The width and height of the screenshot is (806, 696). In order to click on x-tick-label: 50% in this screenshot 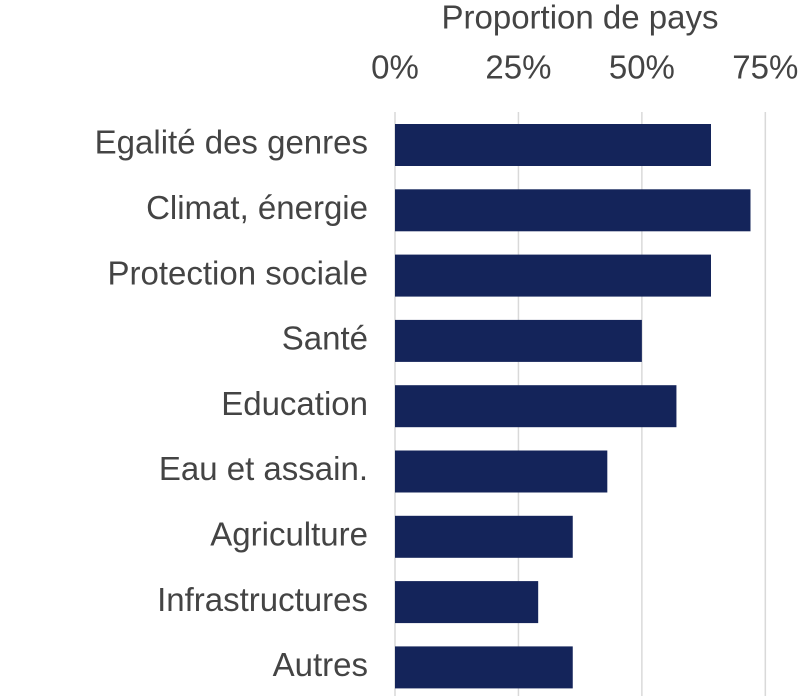, I will do `click(642, 67)`.